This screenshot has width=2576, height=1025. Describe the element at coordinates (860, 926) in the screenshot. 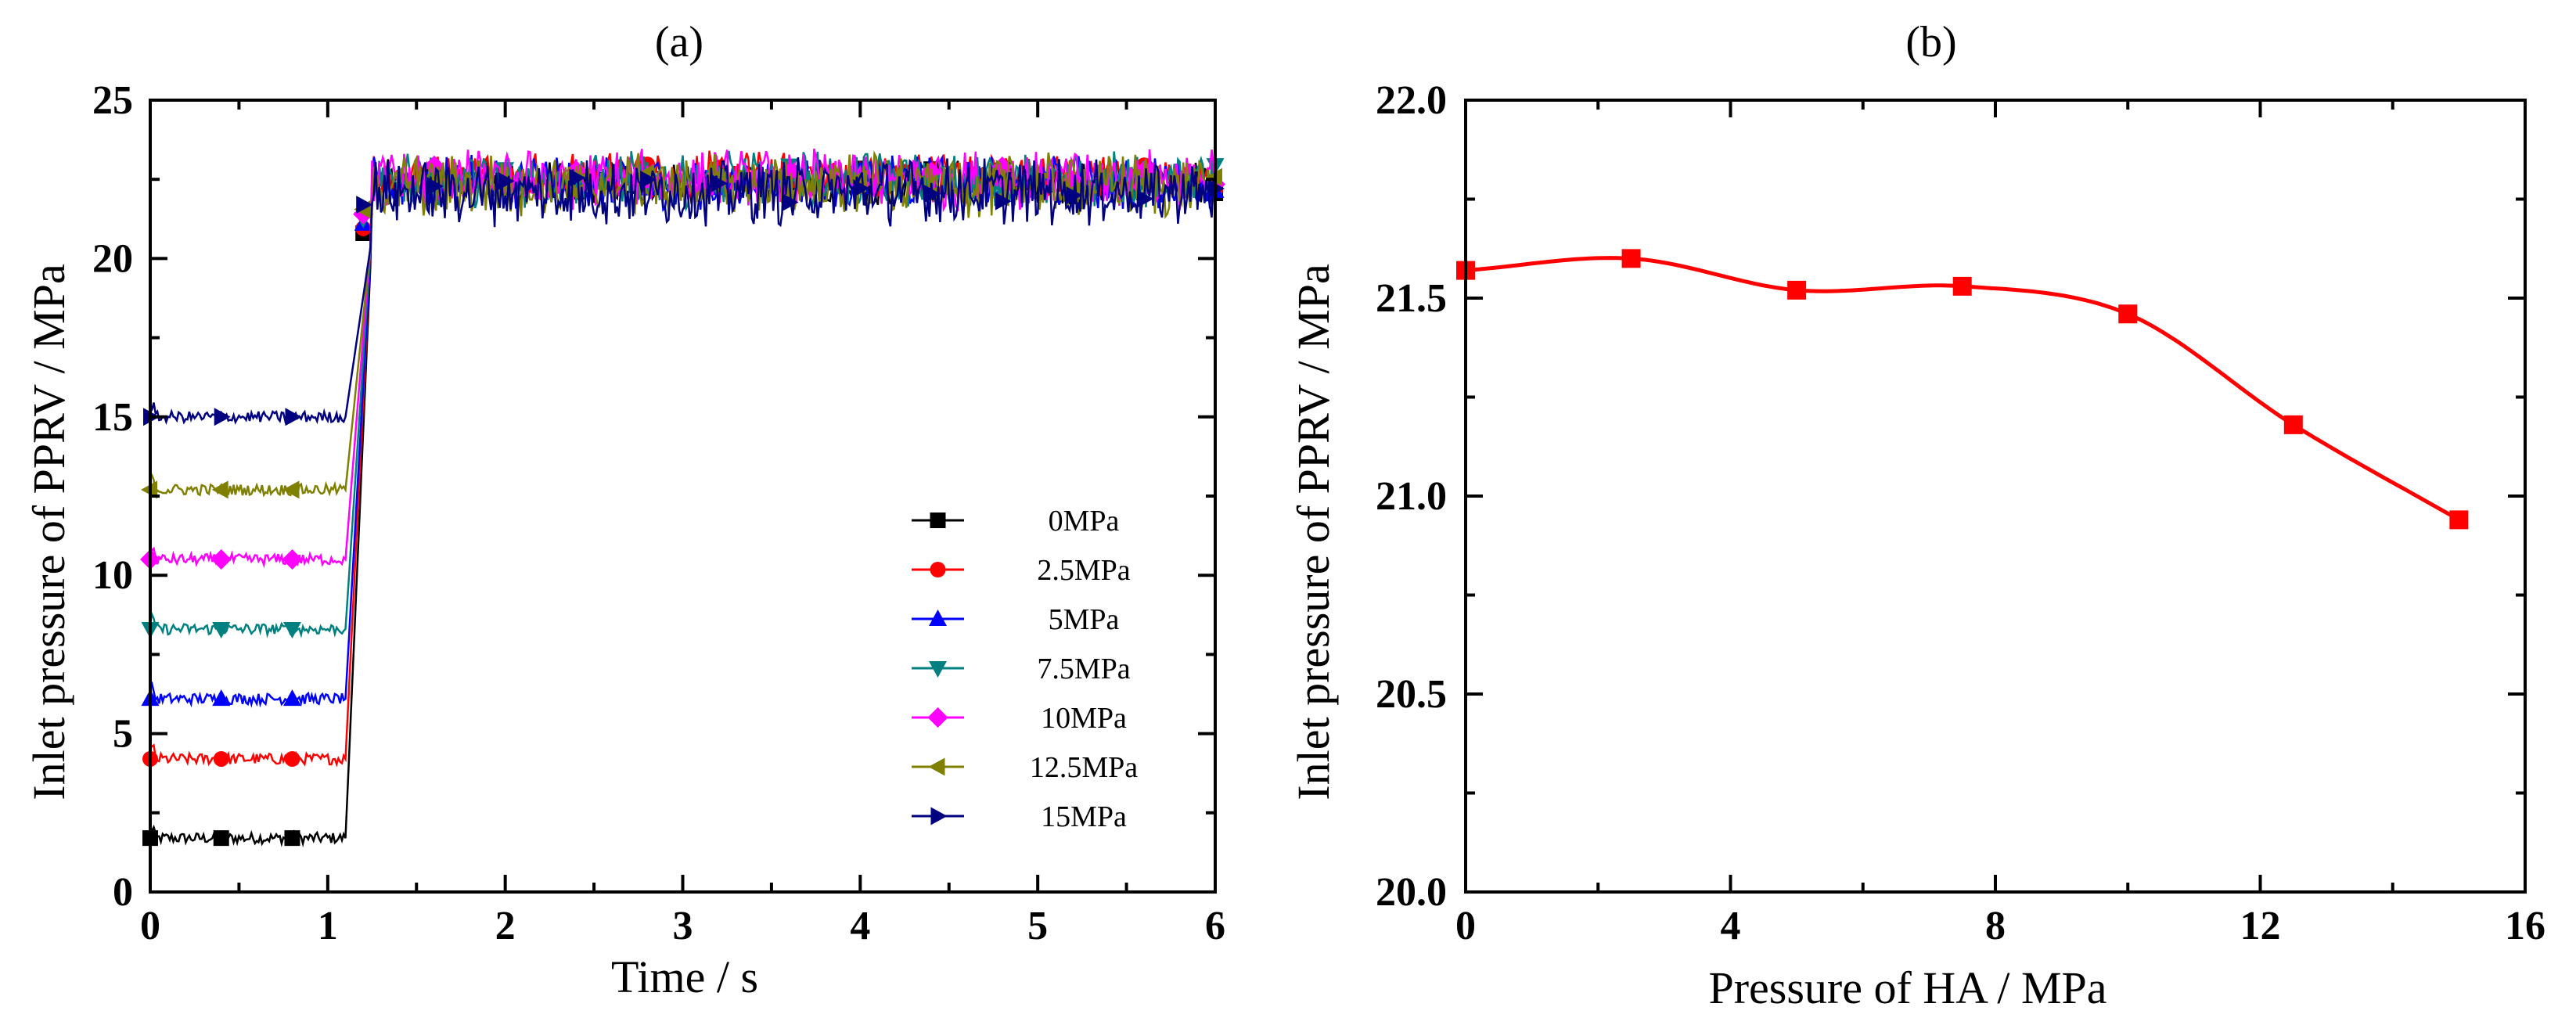

I see `chart-a-x-tick-label: 4` at that location.